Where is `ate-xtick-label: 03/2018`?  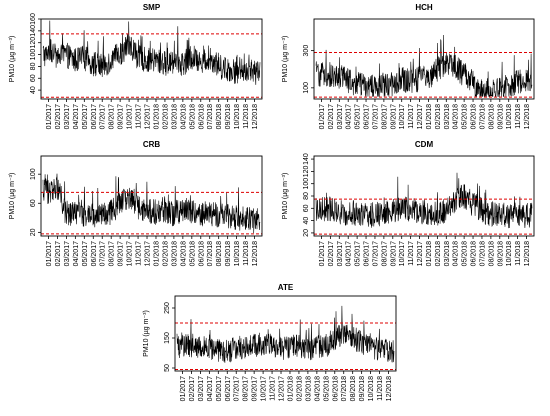
ate-xtick-label: 03/2018 is located at coordinates (308, 388).